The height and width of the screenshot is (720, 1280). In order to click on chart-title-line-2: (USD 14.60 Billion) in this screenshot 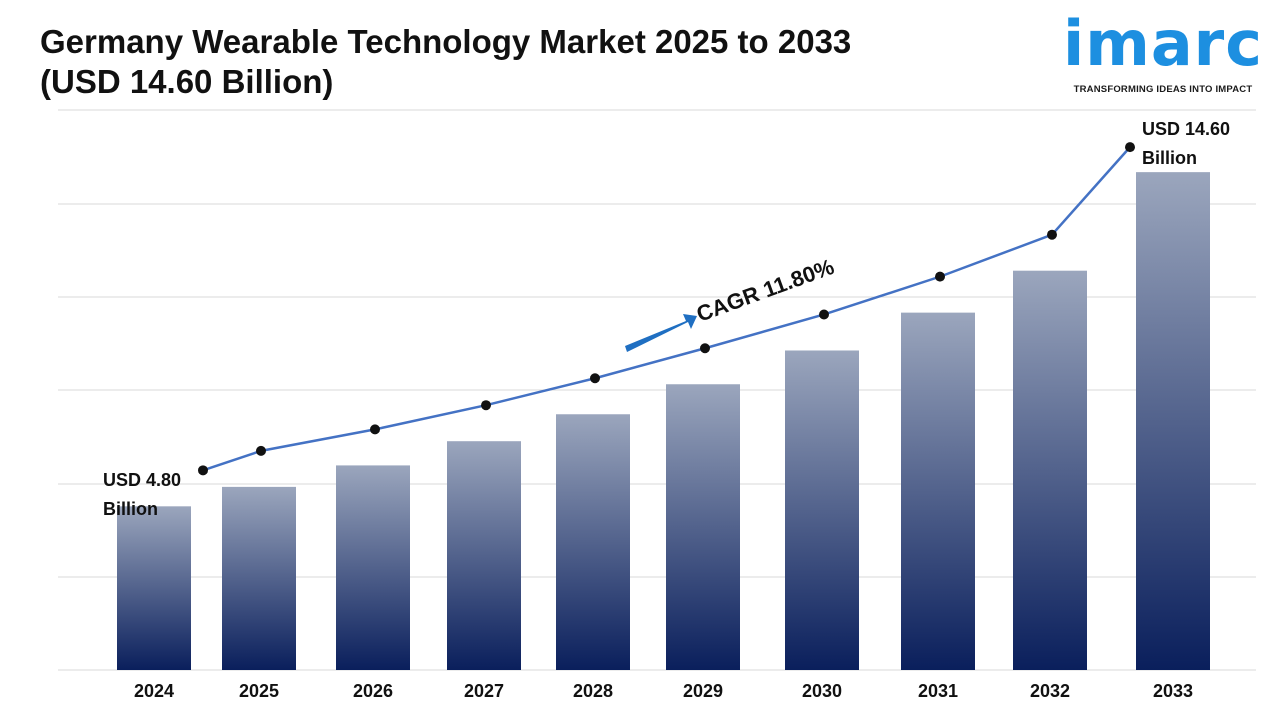, I will do `click(187, 81)`.